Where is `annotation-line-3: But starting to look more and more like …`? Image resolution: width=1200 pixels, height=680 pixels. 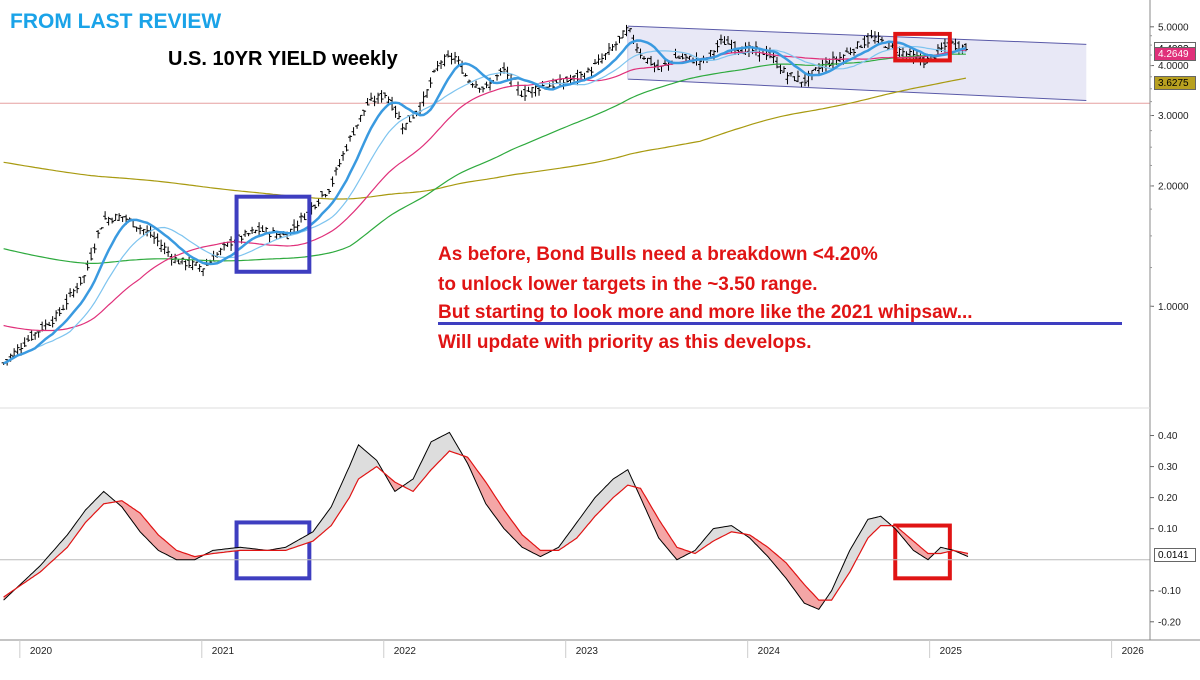
annotation-line-3: But starting to look more and more like … is located at coordinates (705, 312).